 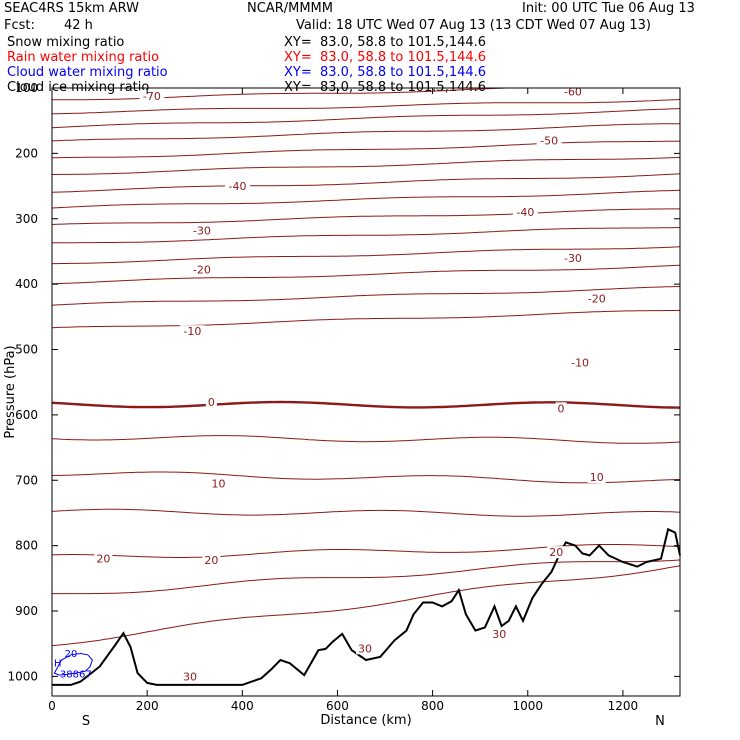 I want to click on y-tick-label: 900, so click(x=26, y=611).